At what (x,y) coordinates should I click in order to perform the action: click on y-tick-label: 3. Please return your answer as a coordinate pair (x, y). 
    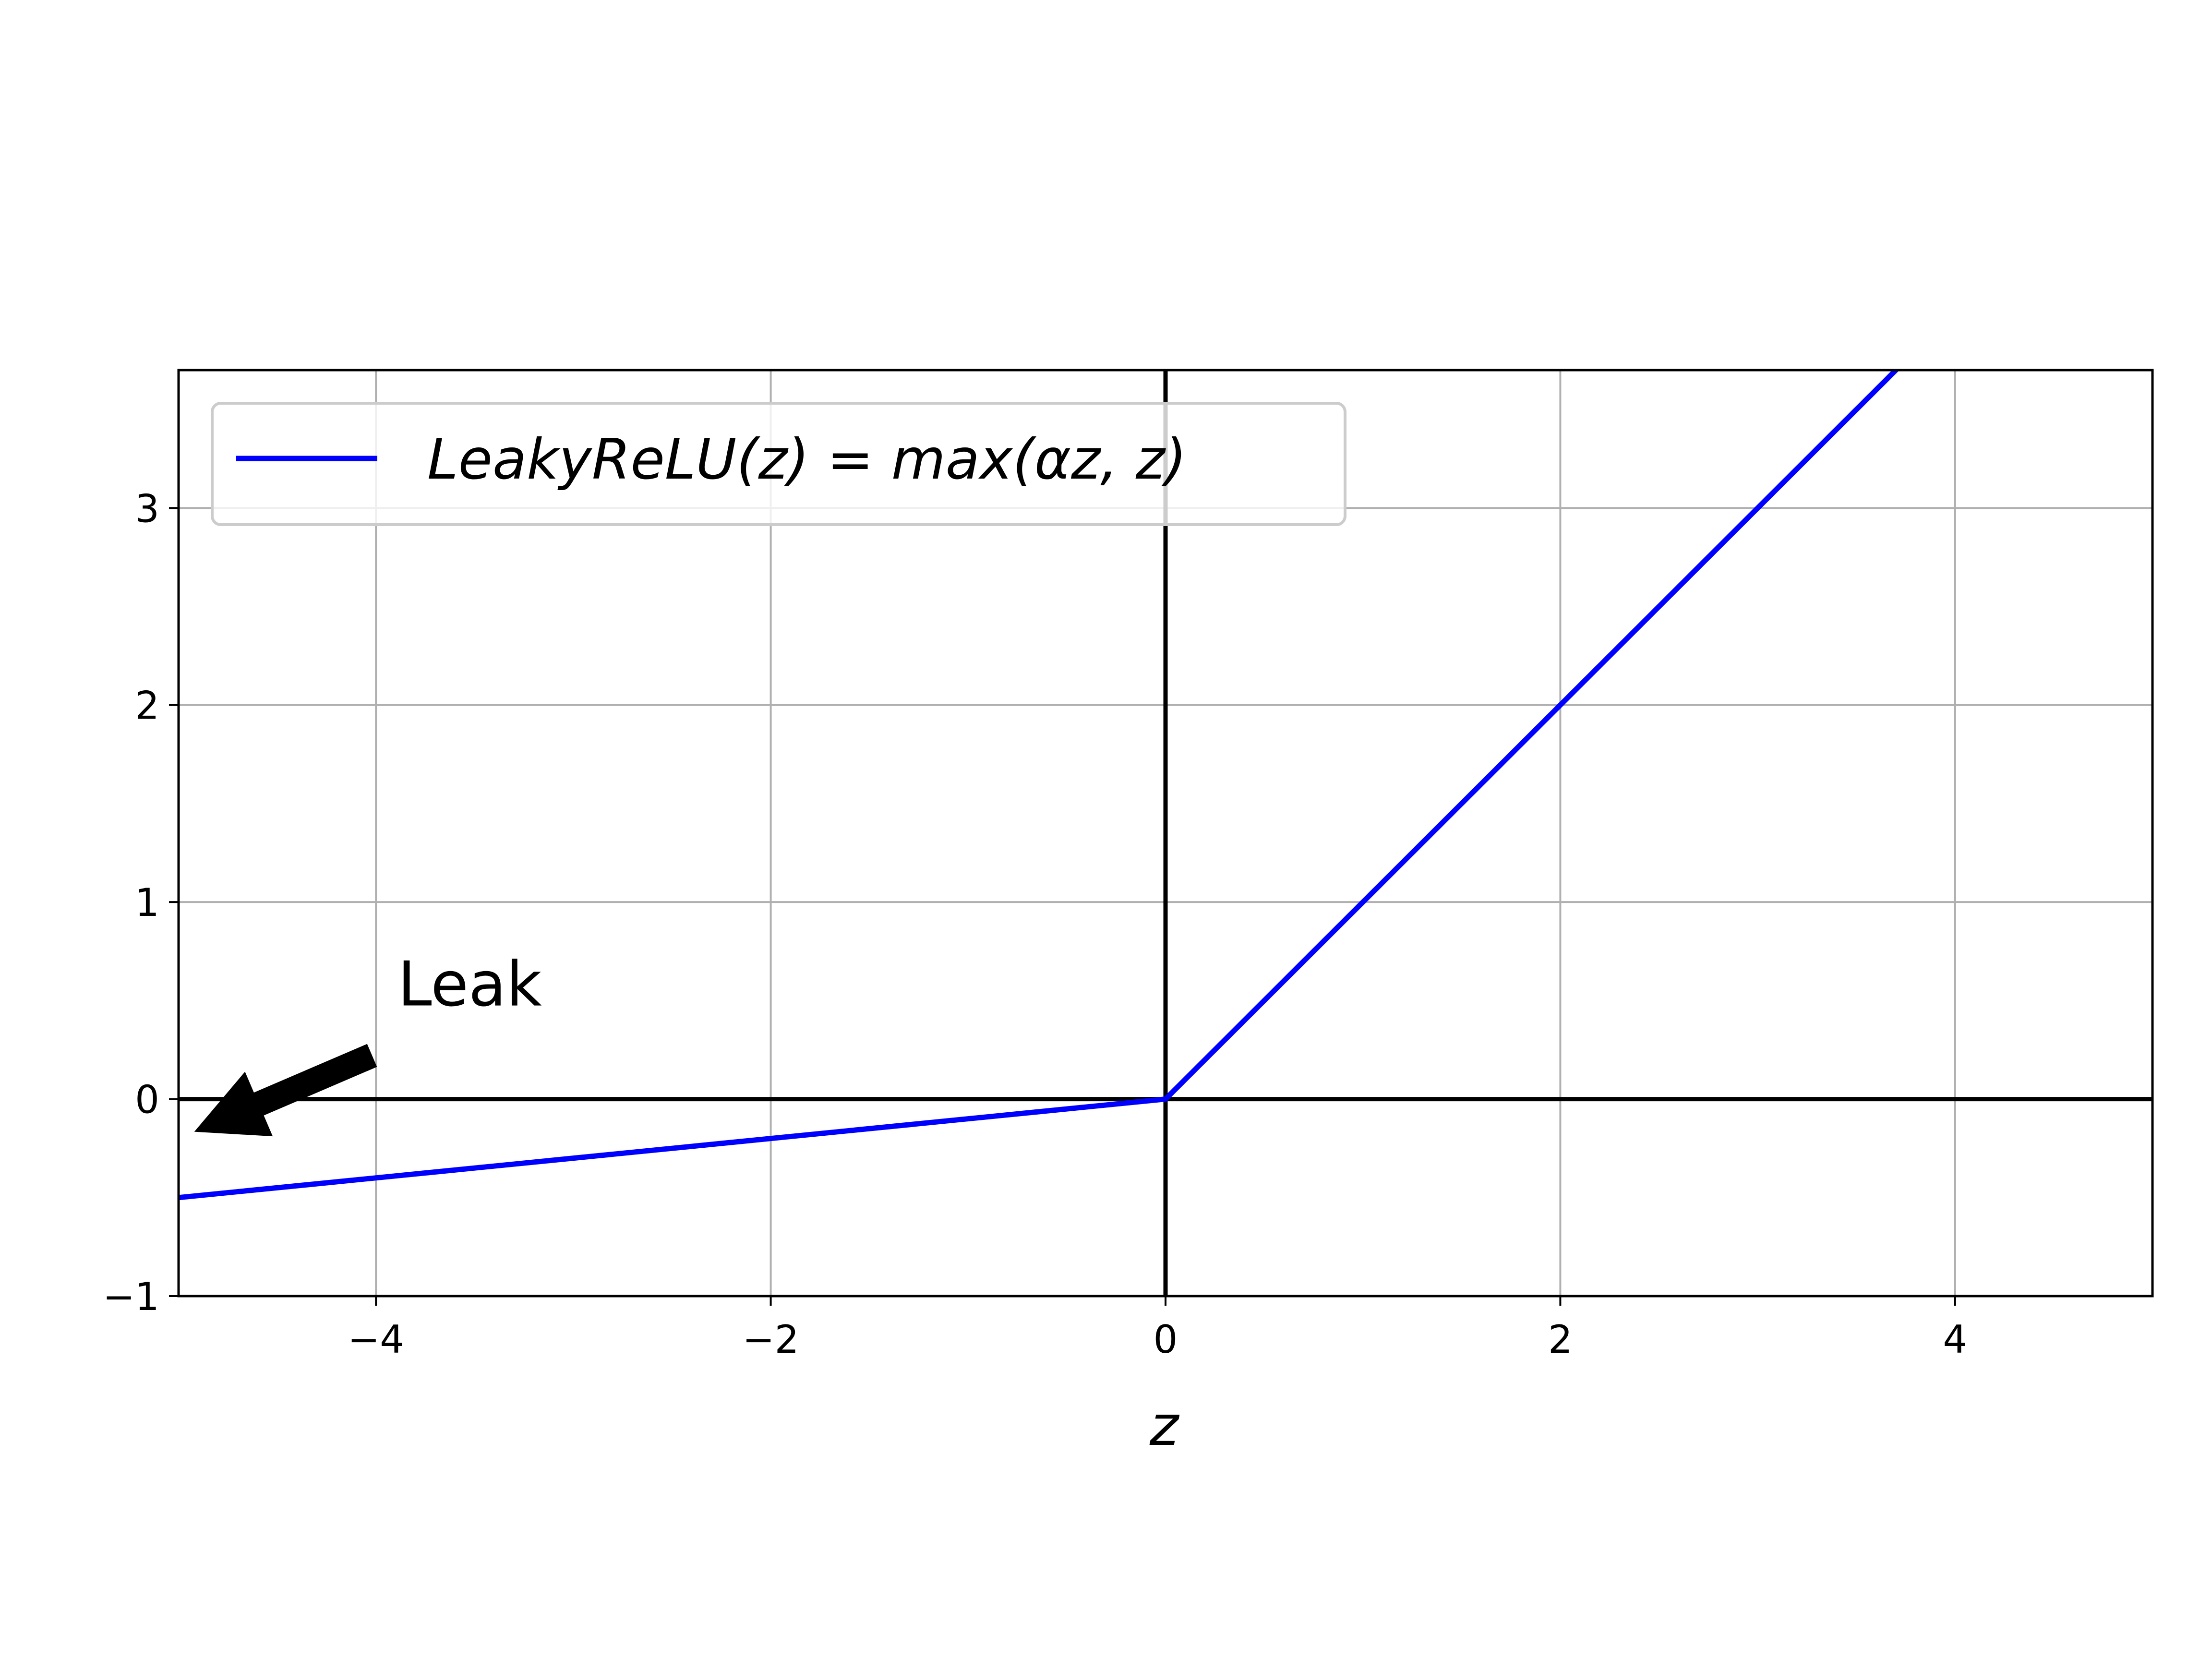
    Looking at the image, I should click on (147, 509).